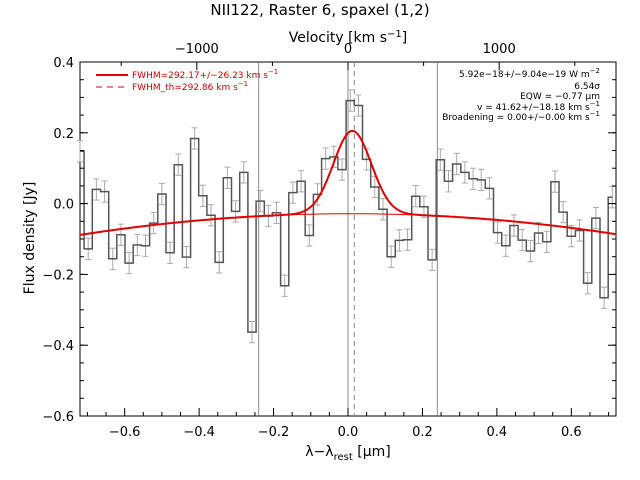  I want to click on annotation-eqw: EQW = −0.77 μm, so click(560, 97).